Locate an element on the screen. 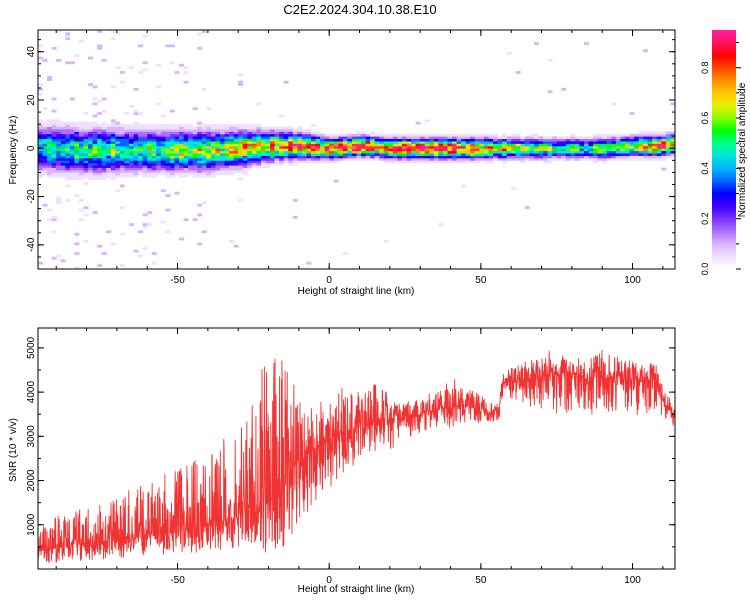 The width and height of the screenshot is (750, 600). y-tick-label: 5000 is located at coordinates (31, 347).